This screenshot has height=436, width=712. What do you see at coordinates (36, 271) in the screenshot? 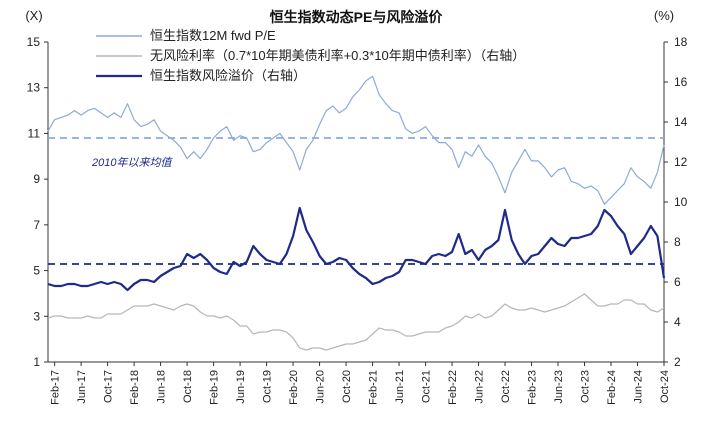
I see `left-tick-label: 5` at bounding box center [36, 271].